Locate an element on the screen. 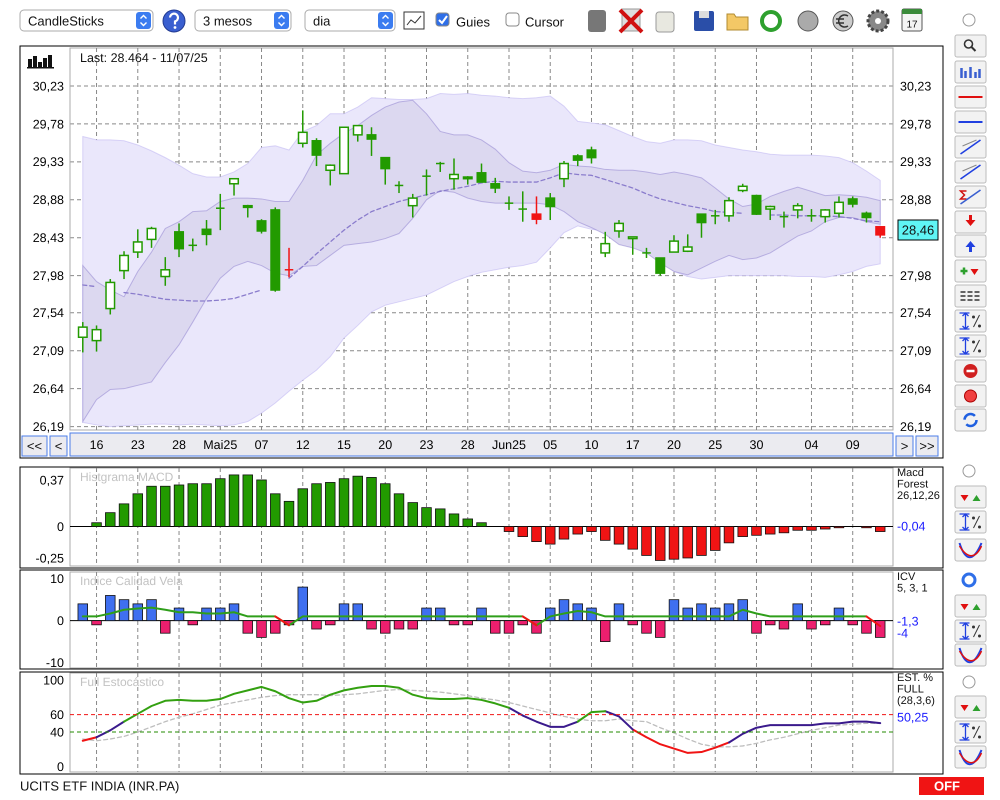 This screenshot has width=1000, height=800. y-tick-label: 29,33 is located at coordinates (48, 162).